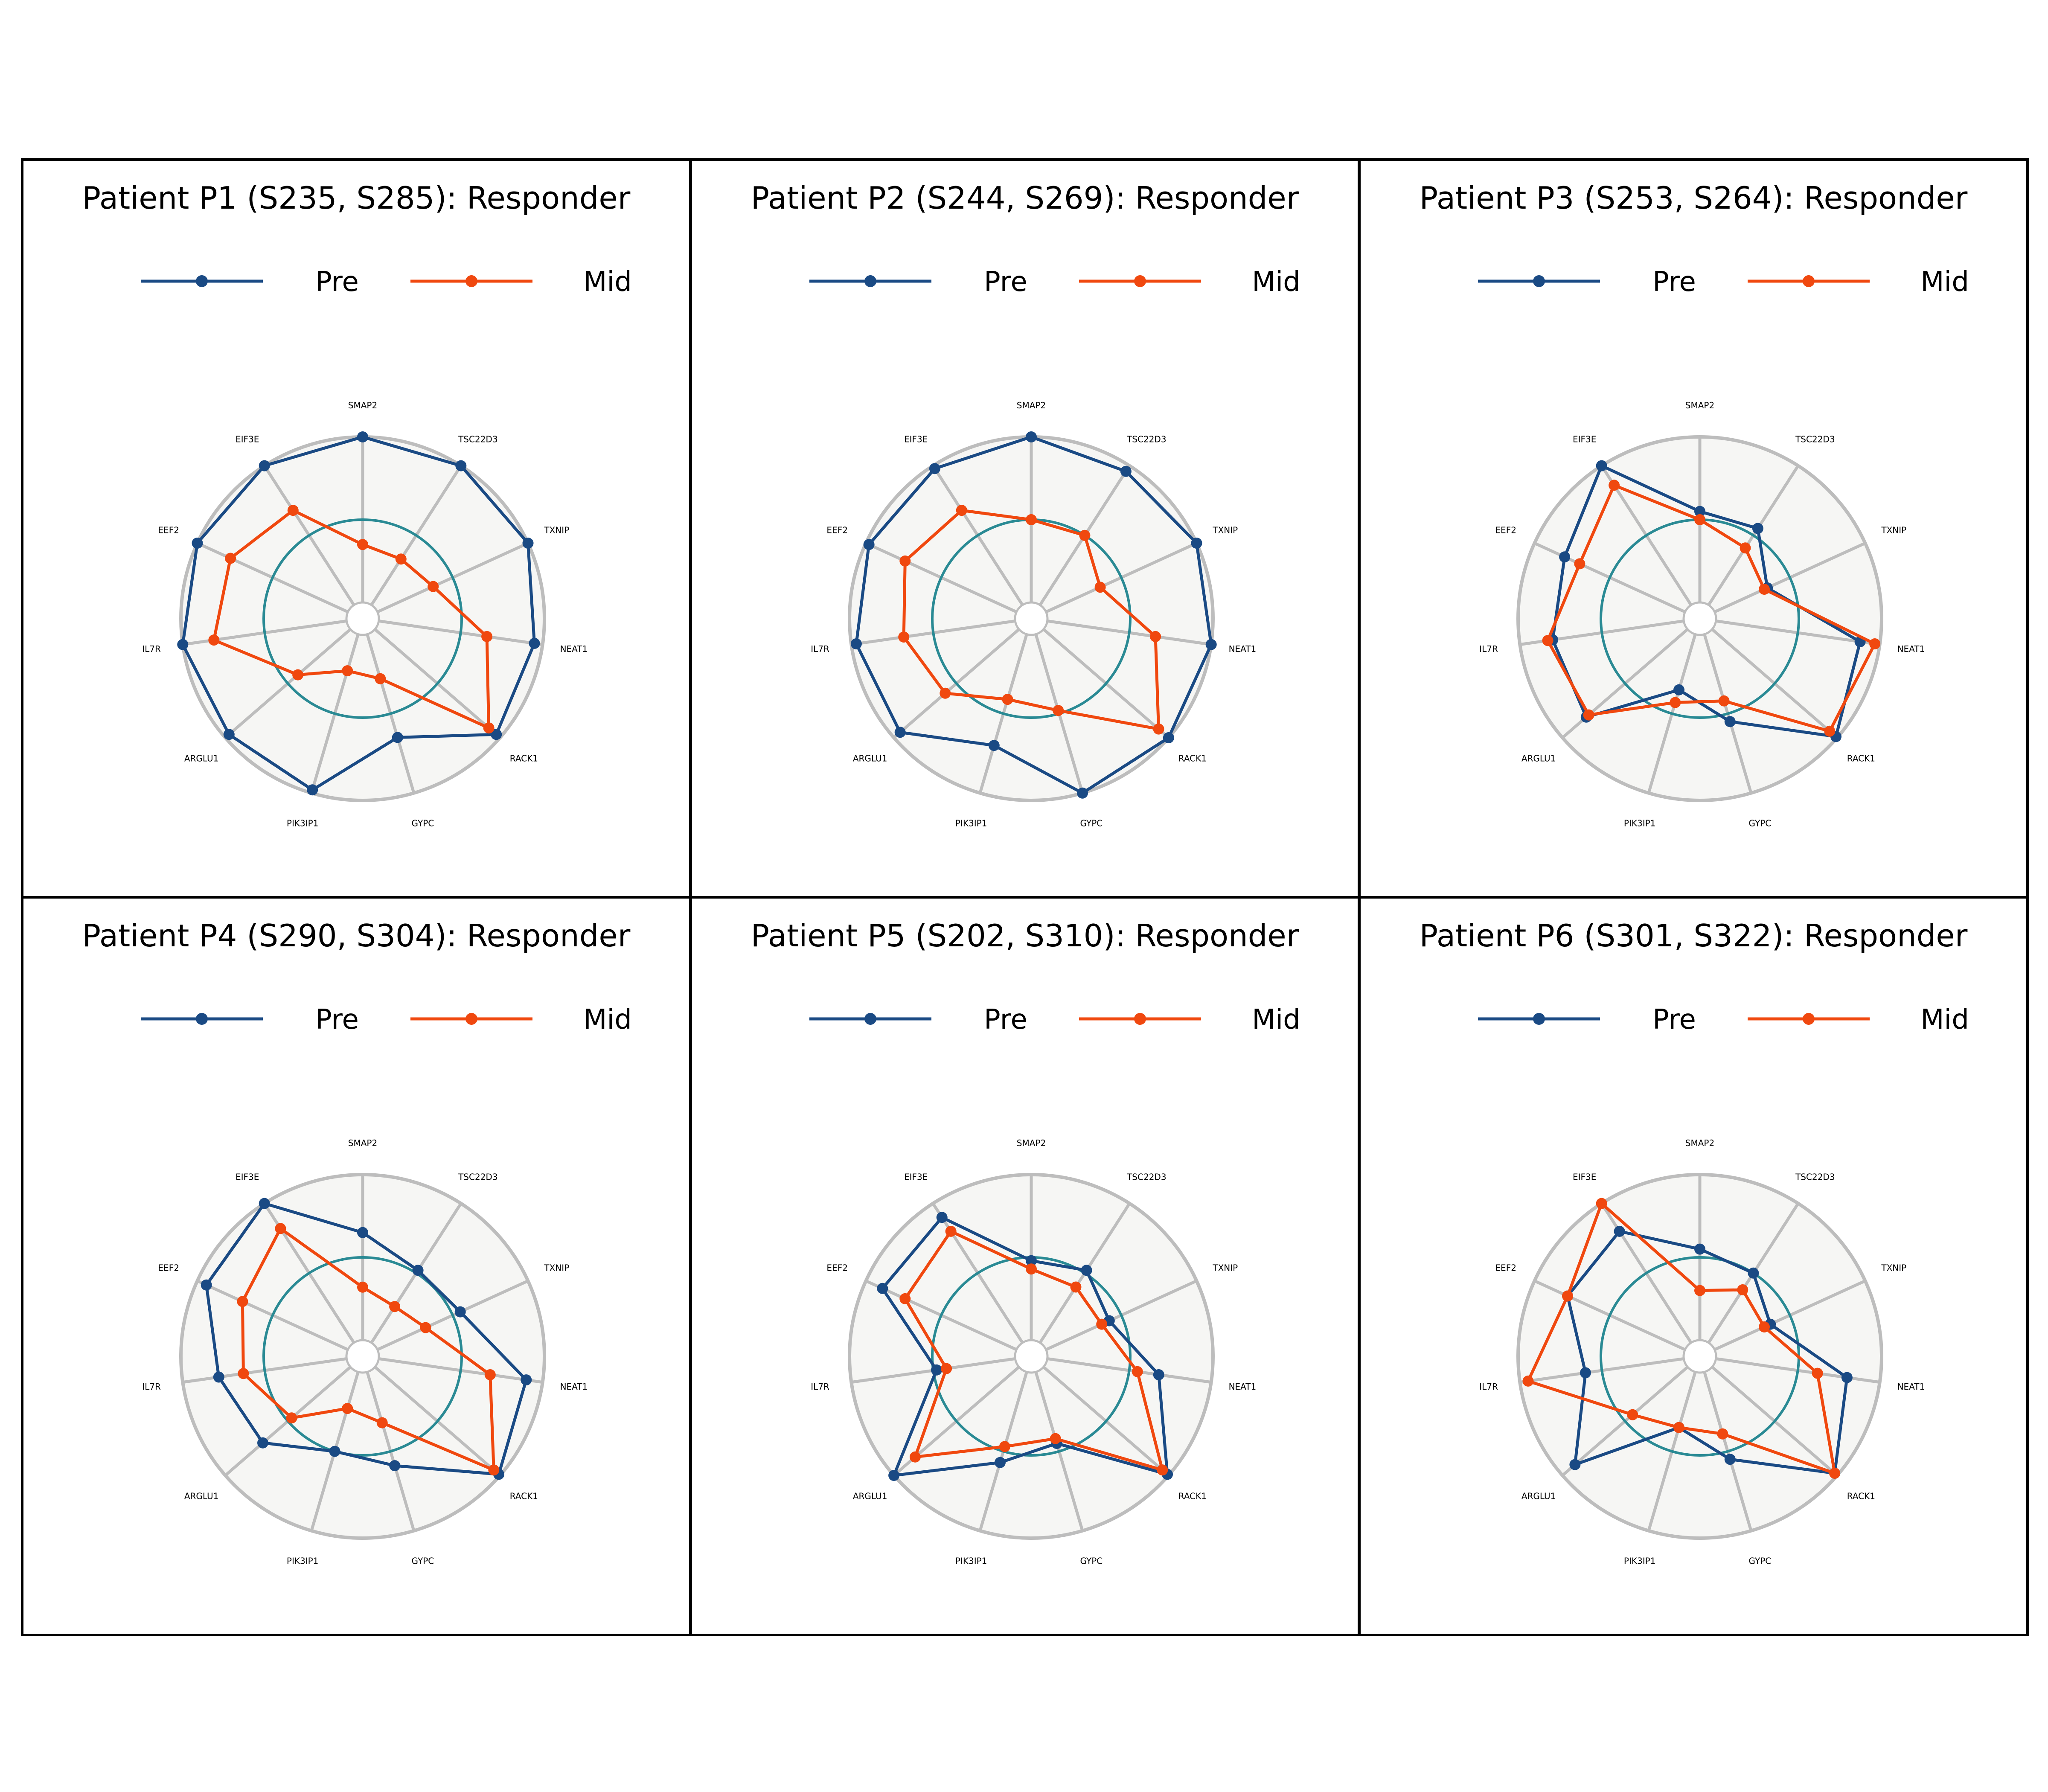 Image resolution: width=2048 pixels, height=1792 pixels. I want to click on panel-frame, so click(1693, 1266).